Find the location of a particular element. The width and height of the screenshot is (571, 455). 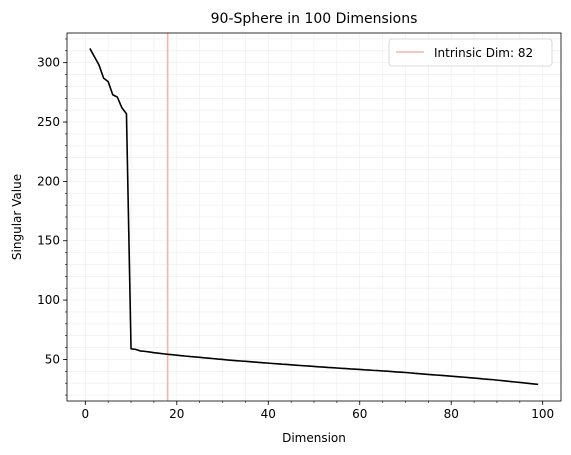

x-tick-label: 60 is located at coordinates (359, 414).